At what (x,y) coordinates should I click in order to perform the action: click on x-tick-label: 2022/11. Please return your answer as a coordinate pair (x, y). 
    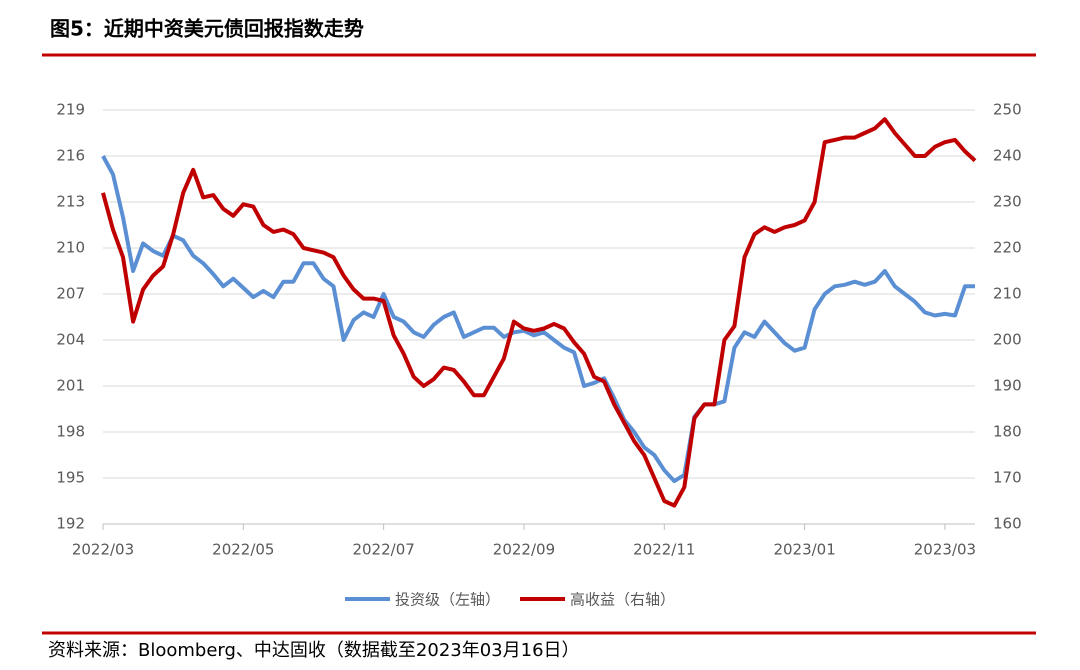
    Looking at the image, I should click on (664, 550).